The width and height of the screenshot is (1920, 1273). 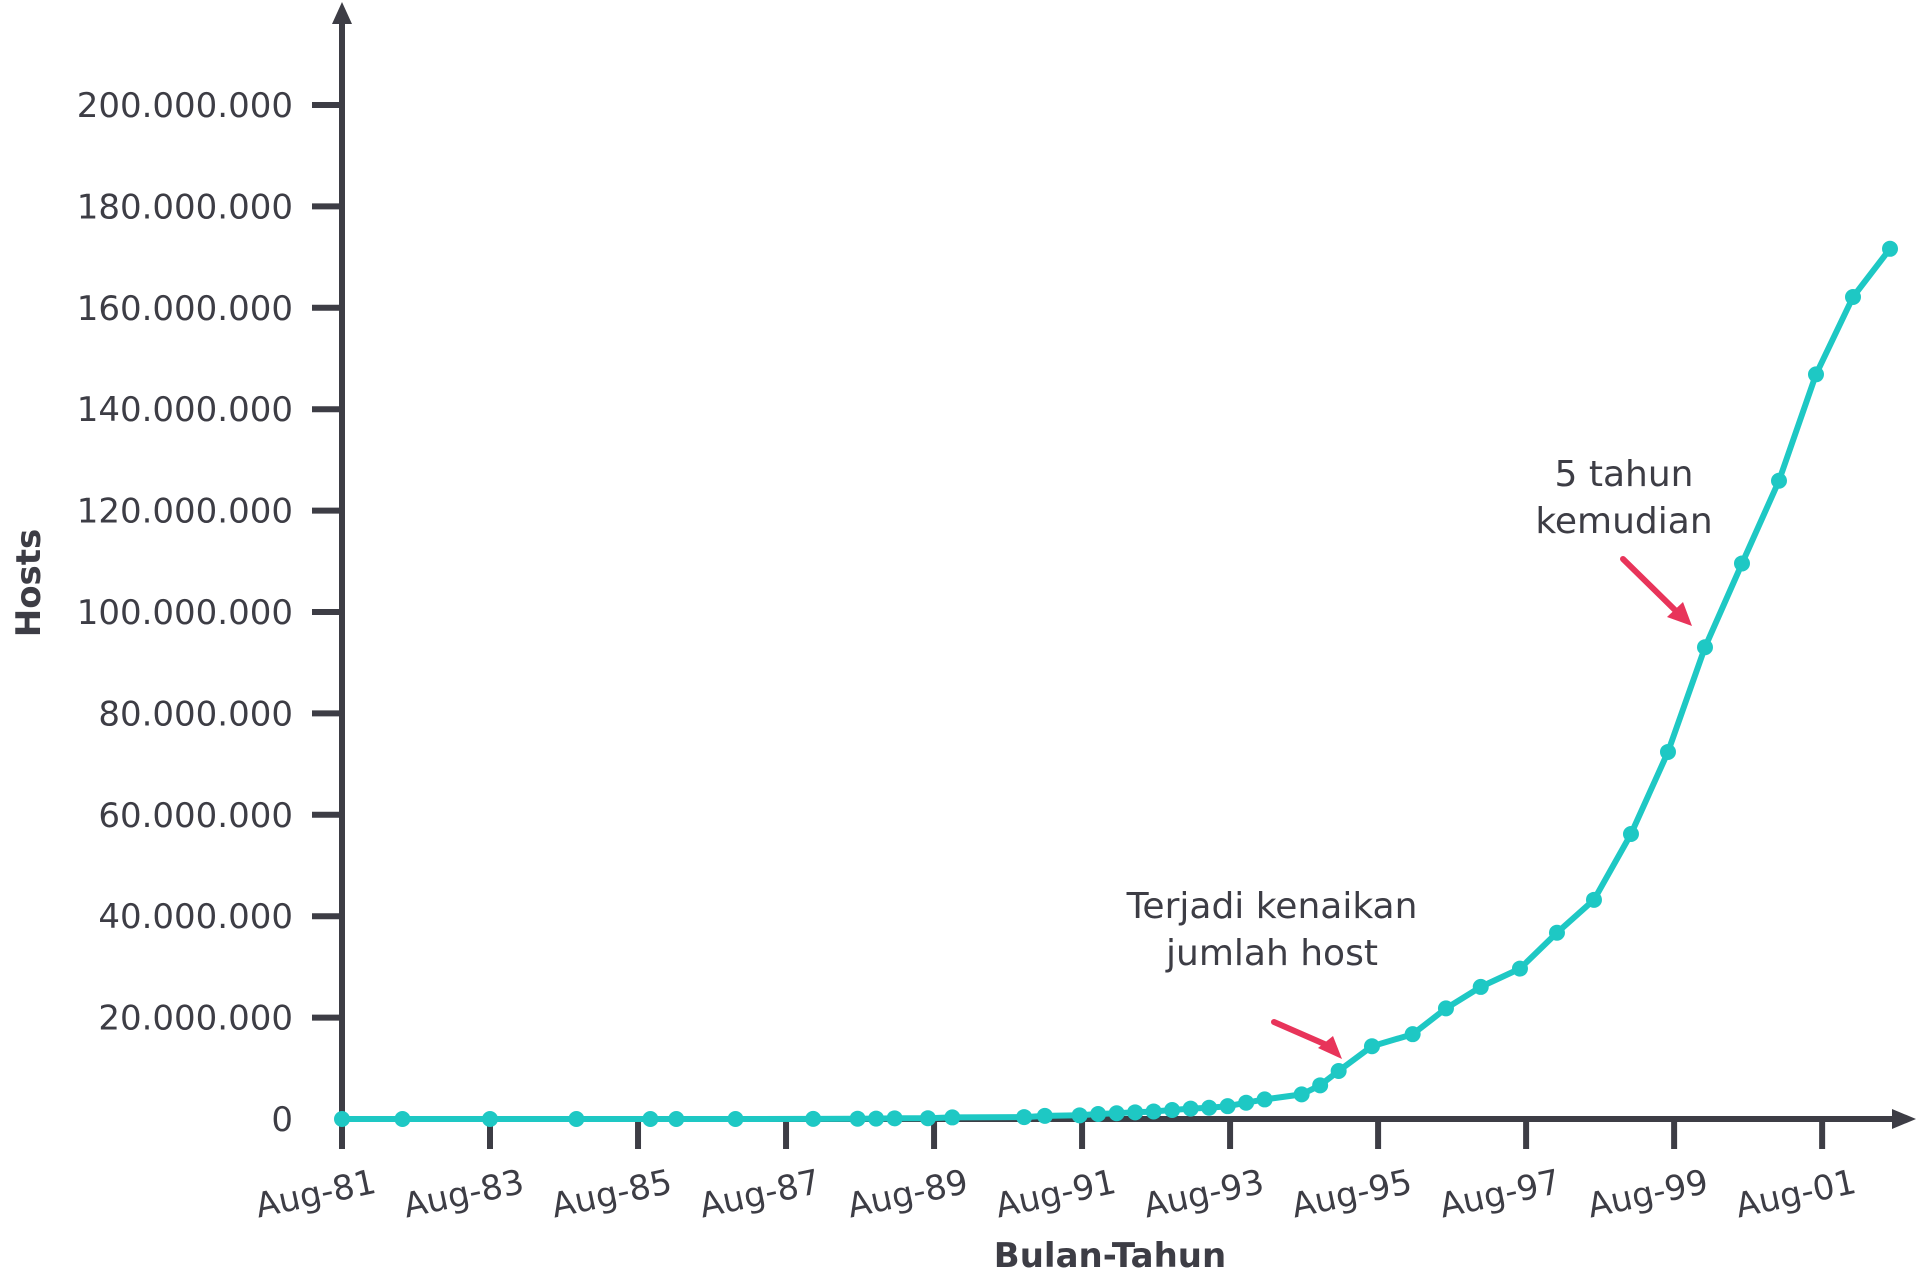 What do you see at coordinates (1796, 1194) in the screenshot?
I see `x-tick-label: Aug-01` at bounding box center [1796, 1194].